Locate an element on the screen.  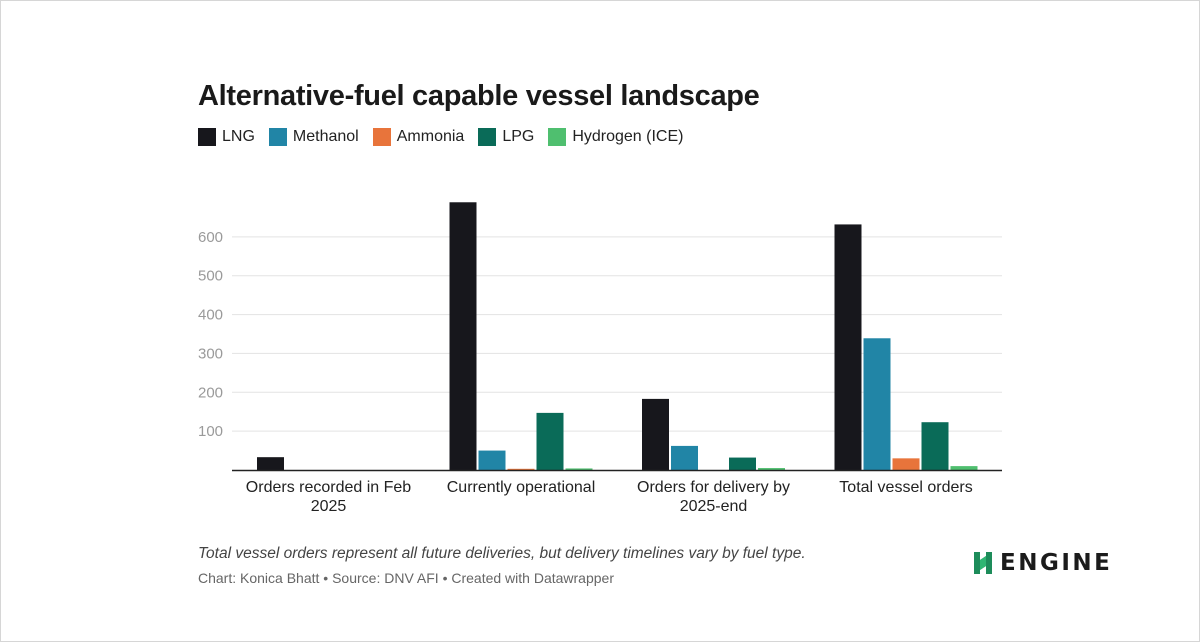
chart-legend: LNG Methanol Ammonia LPG Hydrogen (ICE) is located at coordinates (440, 137).